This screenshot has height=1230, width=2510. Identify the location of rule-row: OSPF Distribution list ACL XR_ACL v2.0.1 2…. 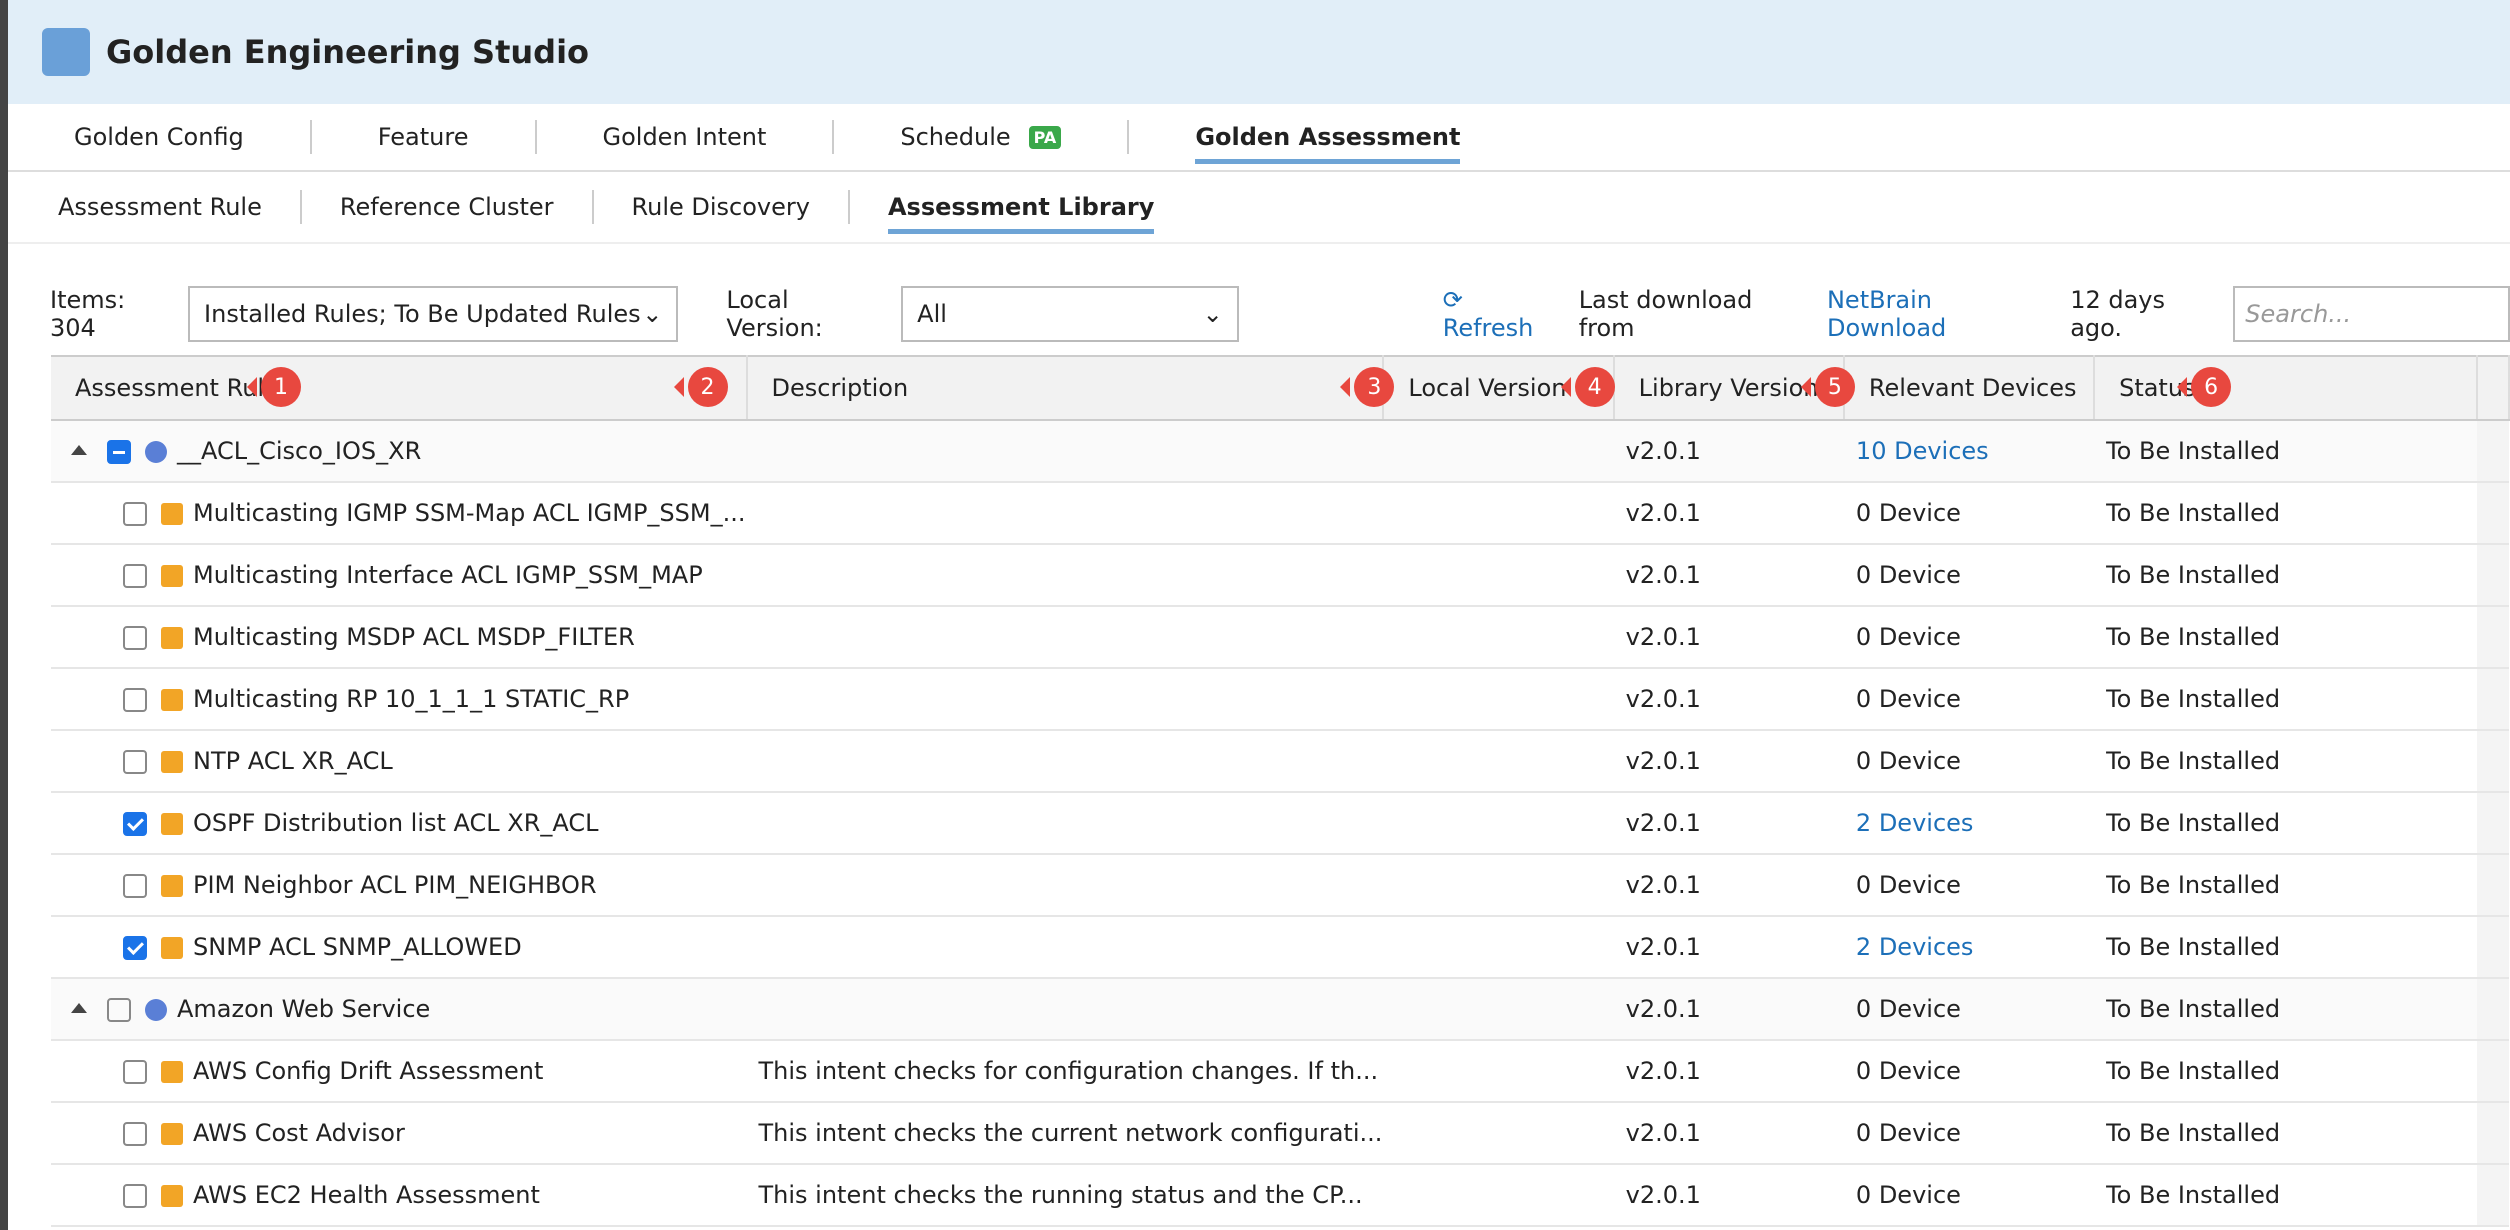
(1280, 823).